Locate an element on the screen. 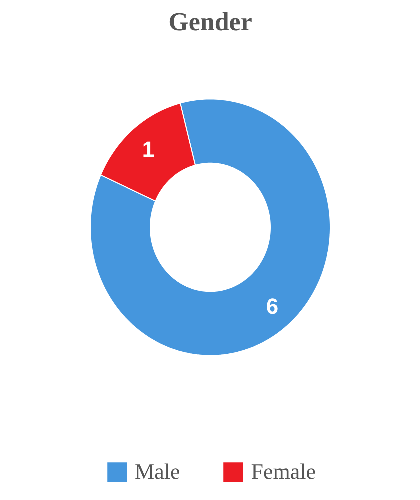 This screenshot has height=500, width=420. legend-label: Female is located at coordinates (283, 472).